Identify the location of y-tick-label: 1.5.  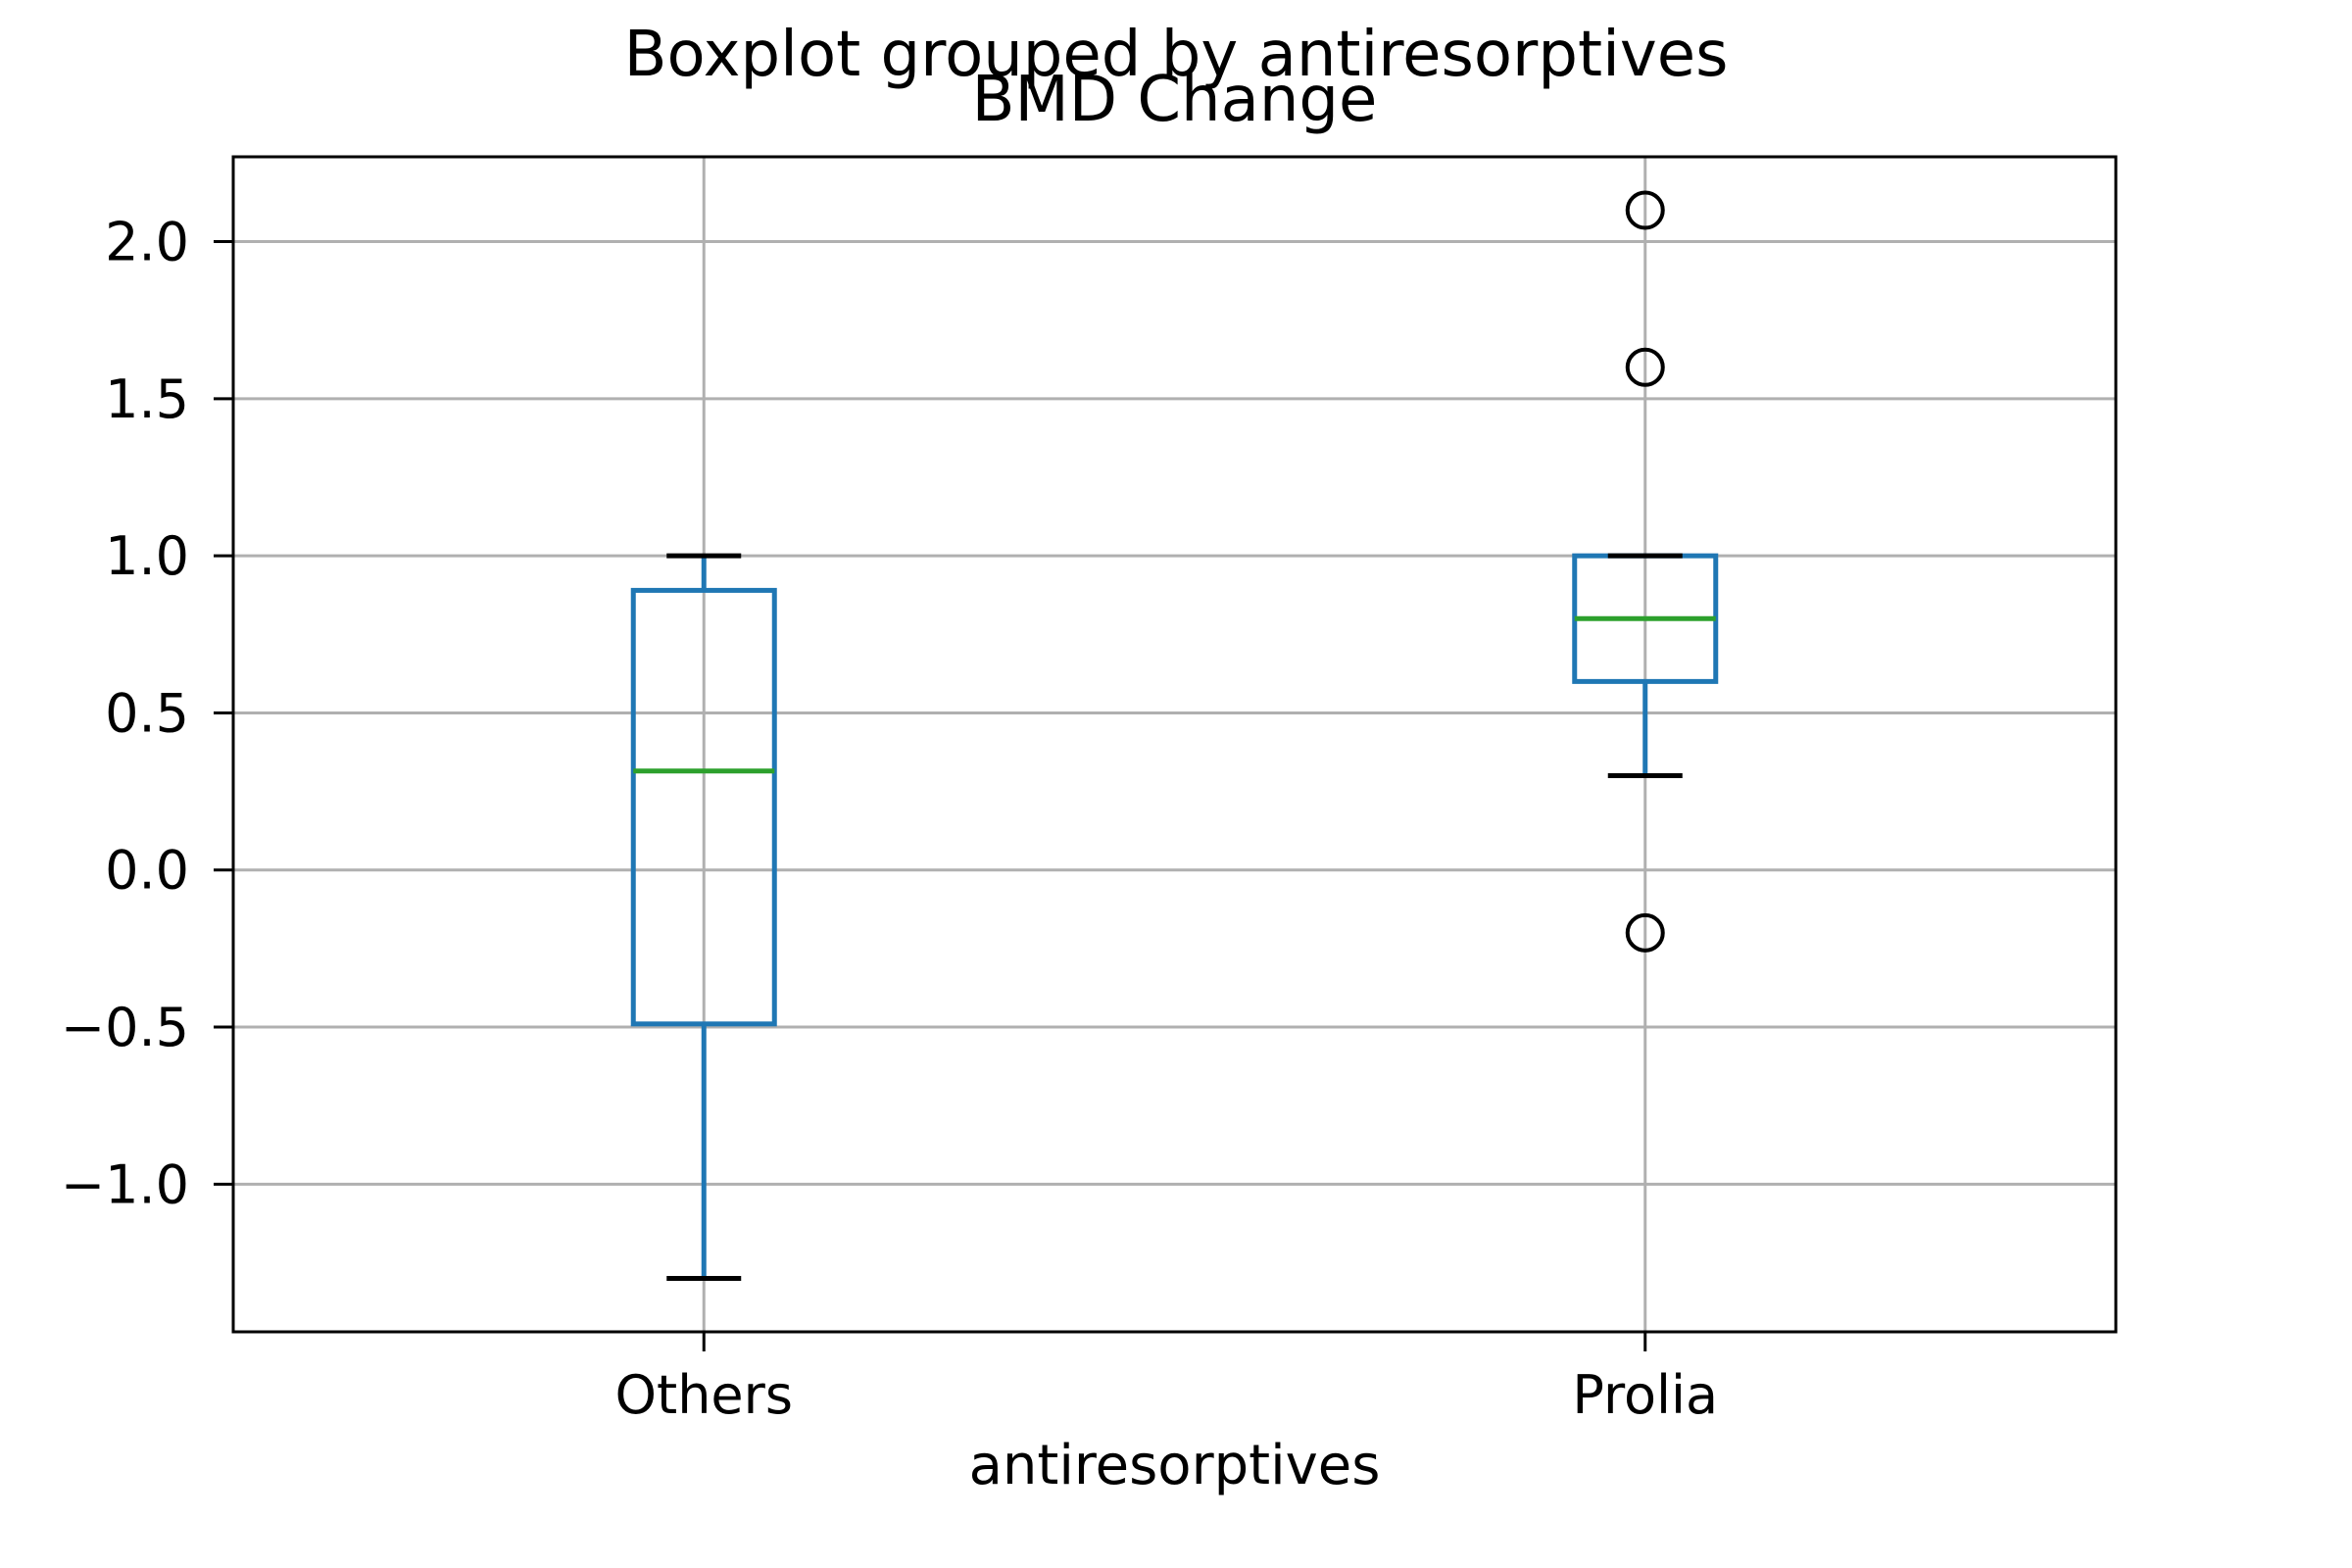
(147, 399).